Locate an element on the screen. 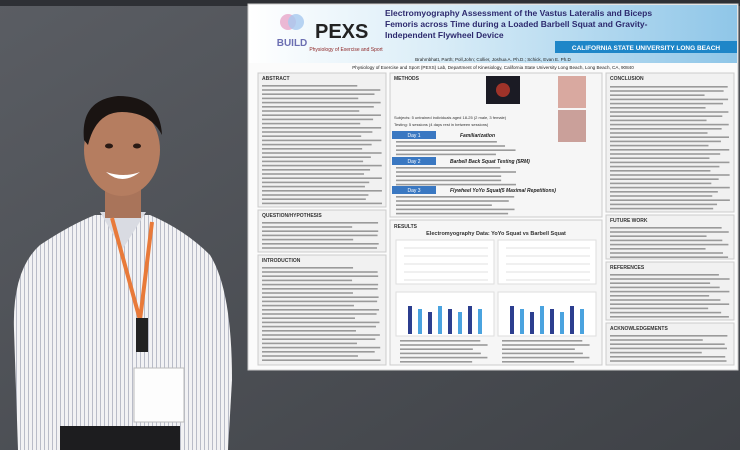 This screenshot has height=455, width=740. day-label: Day 3 is located at coordinates (413, 191).